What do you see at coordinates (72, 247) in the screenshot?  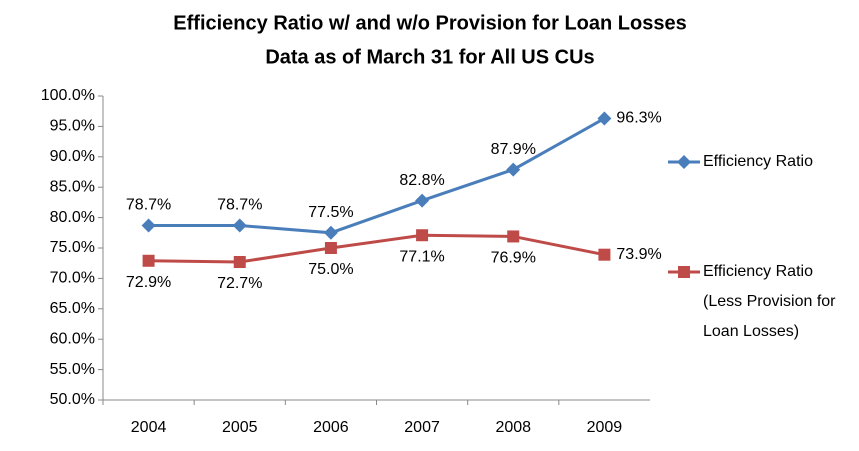 I see `y-tick-label: 75.0%` at bounding box center [72, 247].